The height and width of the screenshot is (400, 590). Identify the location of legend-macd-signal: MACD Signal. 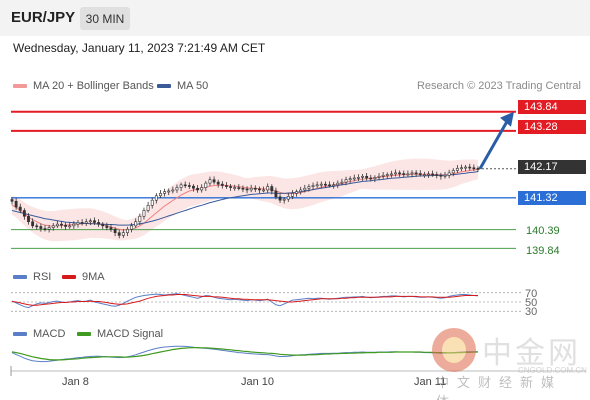
(120, 334).